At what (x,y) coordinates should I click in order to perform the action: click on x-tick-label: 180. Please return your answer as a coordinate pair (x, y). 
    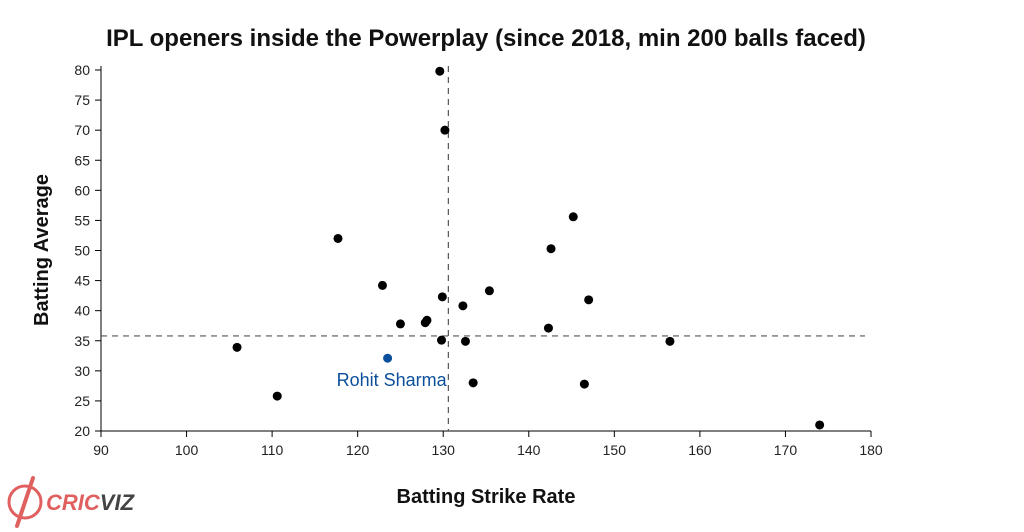
    Looking at the image, I should click on (871, 450).